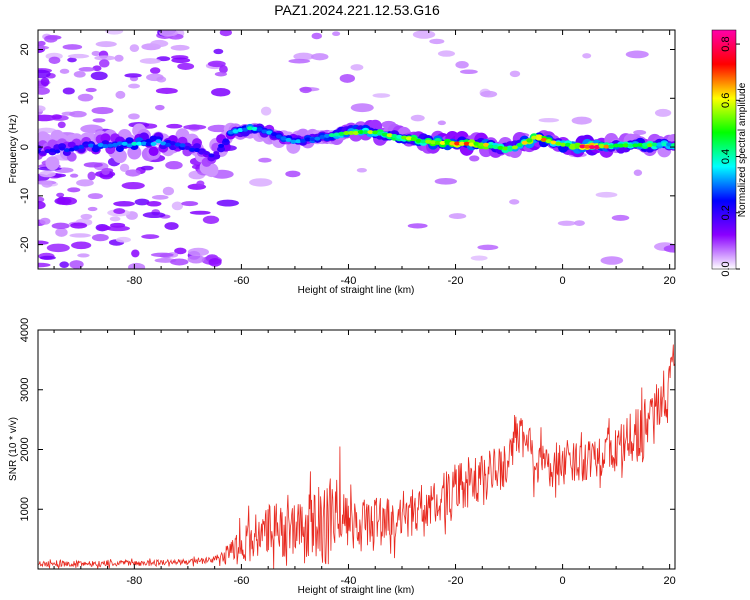 The image size is (750, 600). What do you see at coordinates (241, 281) in the screenshot?
I see `spectrogram-x-tick-label: -60` at bounding box center [241, 281].